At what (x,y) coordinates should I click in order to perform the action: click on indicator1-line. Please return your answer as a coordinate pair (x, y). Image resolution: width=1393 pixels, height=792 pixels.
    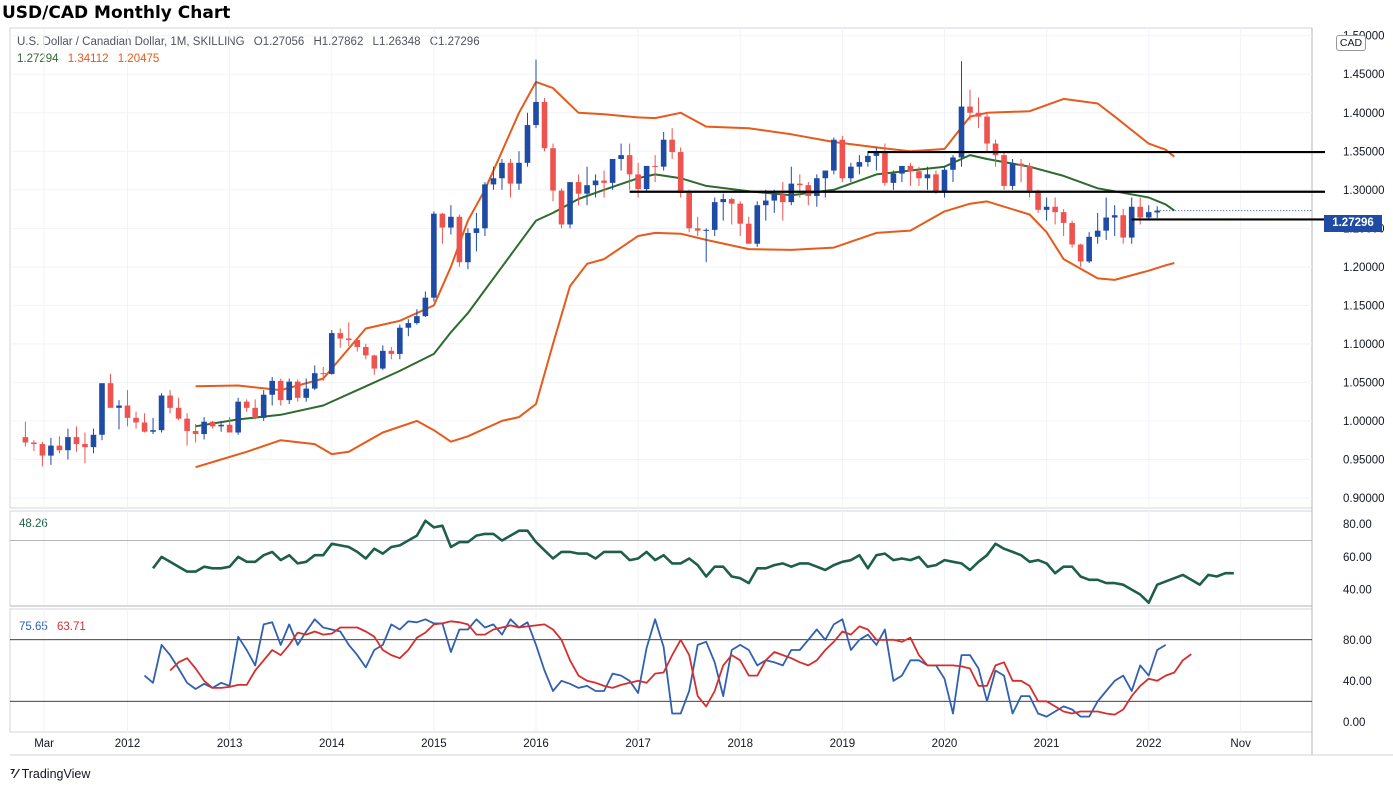
    Looking at the image, I should click on (692, 562).